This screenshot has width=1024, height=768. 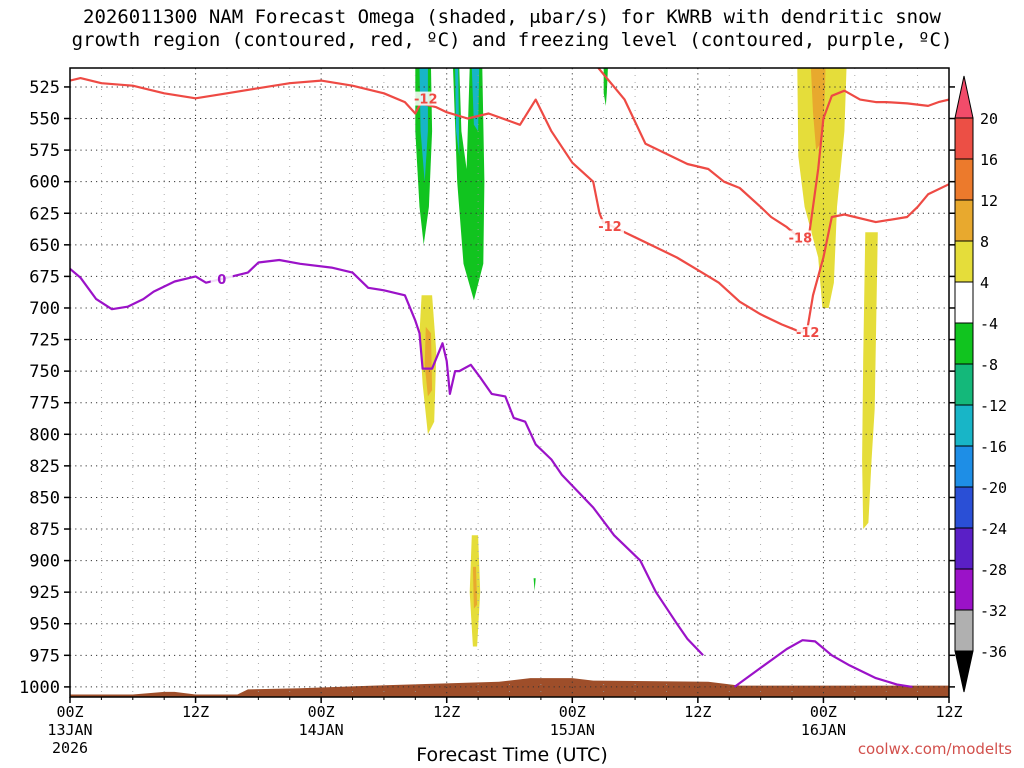 What do you see at coordinates (44, 498) in the screenshot?
I see `y-tick-label: 850` at bounding box center [44, 498].